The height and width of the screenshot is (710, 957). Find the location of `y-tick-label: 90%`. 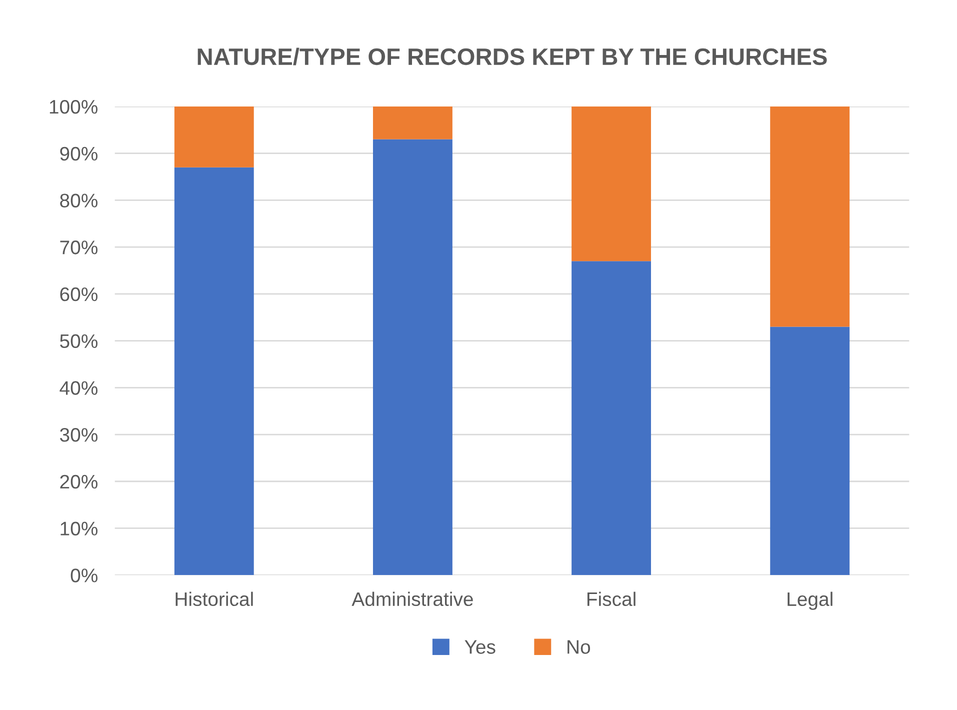

y-tick-label: 90% is located at coordinates (79, 153).